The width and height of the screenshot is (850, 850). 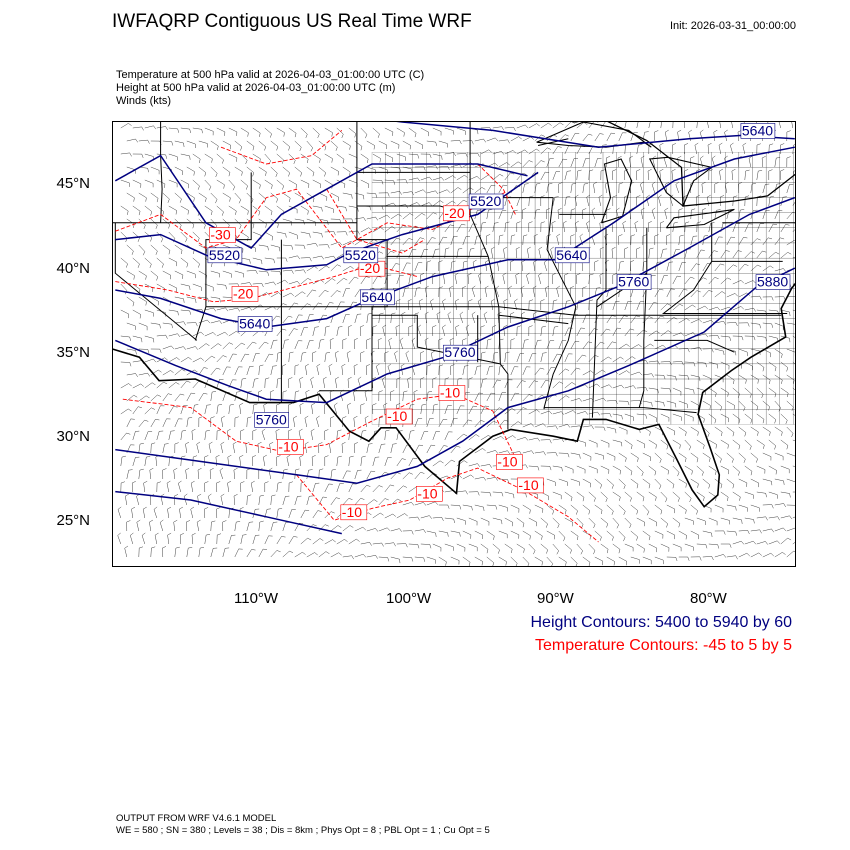 What do you see at coordinates (530, 485) in the screenshot?
I see `temperature-contour-label-box` at bounding box center [530, 485].